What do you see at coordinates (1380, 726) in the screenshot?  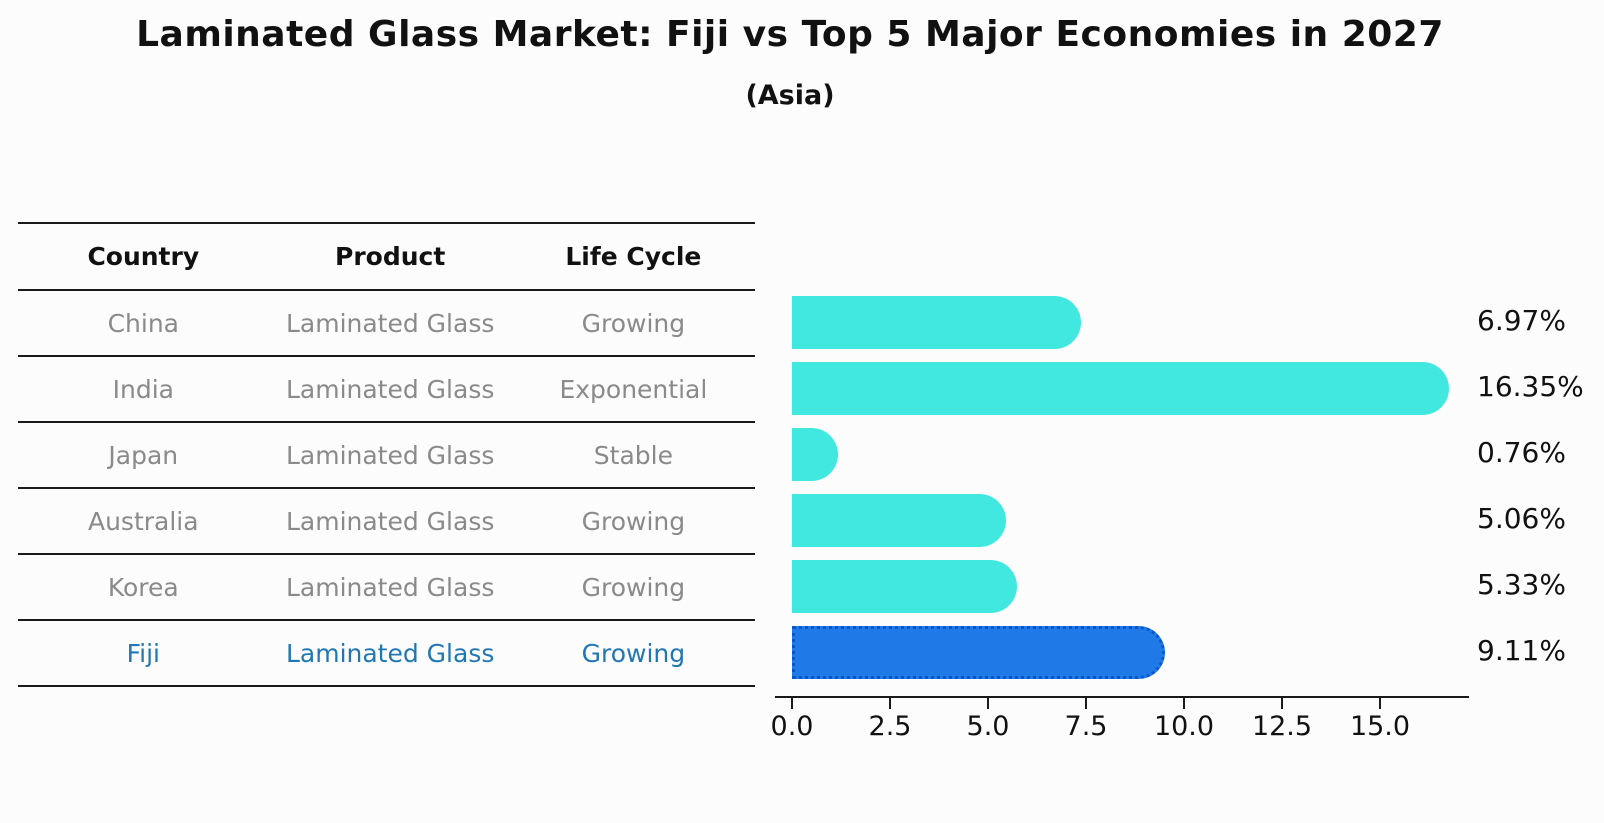 I see `x-tick-label: 15.0` at bounding box center [1380, 726].